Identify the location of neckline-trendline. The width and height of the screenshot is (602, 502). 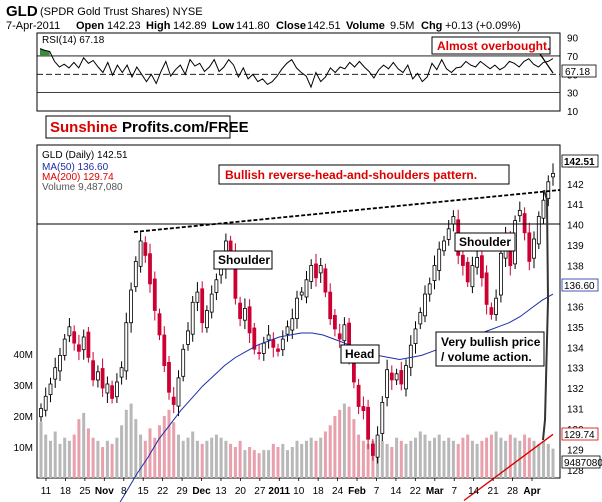
(347, 211).